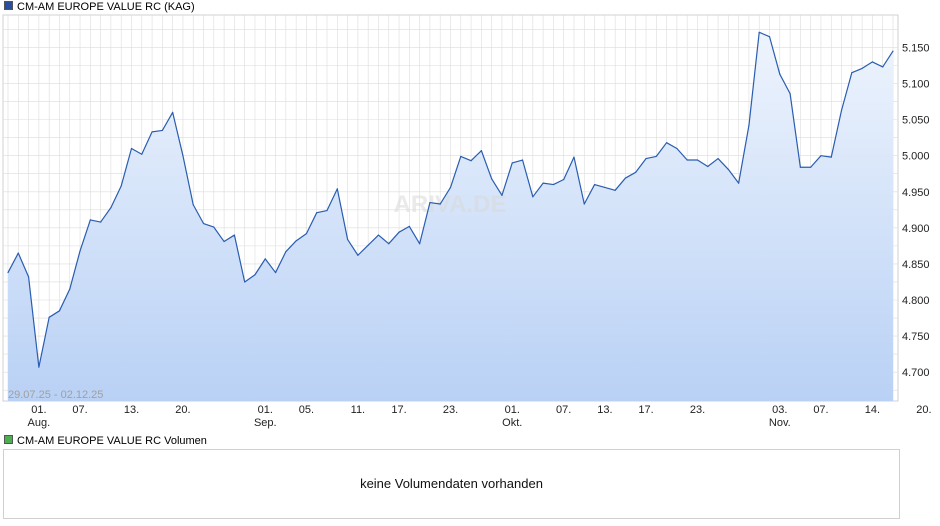  What do you see at coordinates (512, 423) in the screenshot?
I see `x-tick-month-label: Okt.` at bounding box center [512, 423].